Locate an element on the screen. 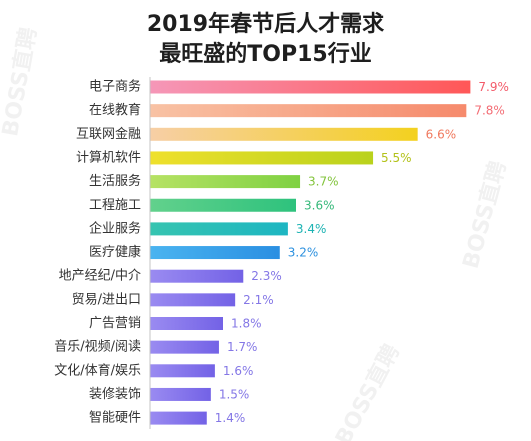 This screenshot has height=441, width=531. value-label: 3.6% is located at coordinates (319, 205).